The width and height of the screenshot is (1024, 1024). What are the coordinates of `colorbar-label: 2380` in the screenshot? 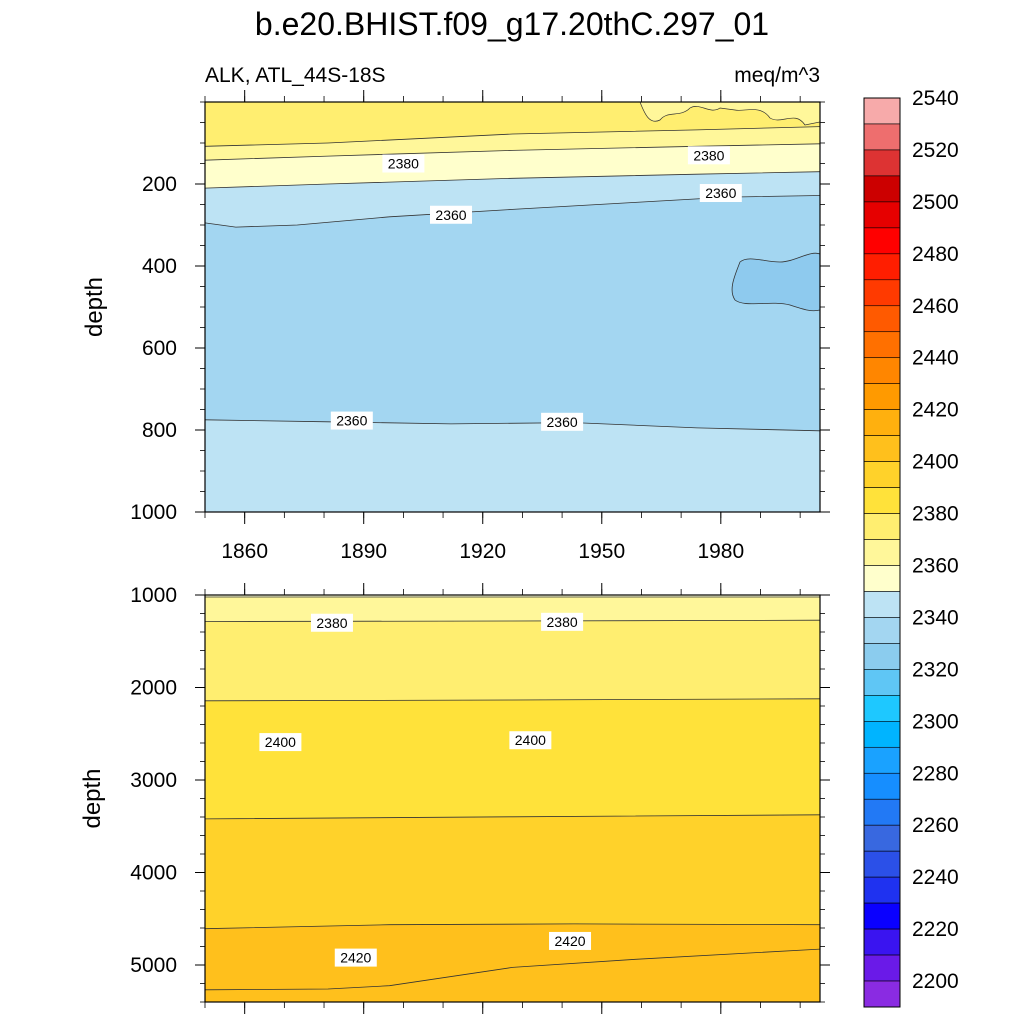 It's located at (935, 514).